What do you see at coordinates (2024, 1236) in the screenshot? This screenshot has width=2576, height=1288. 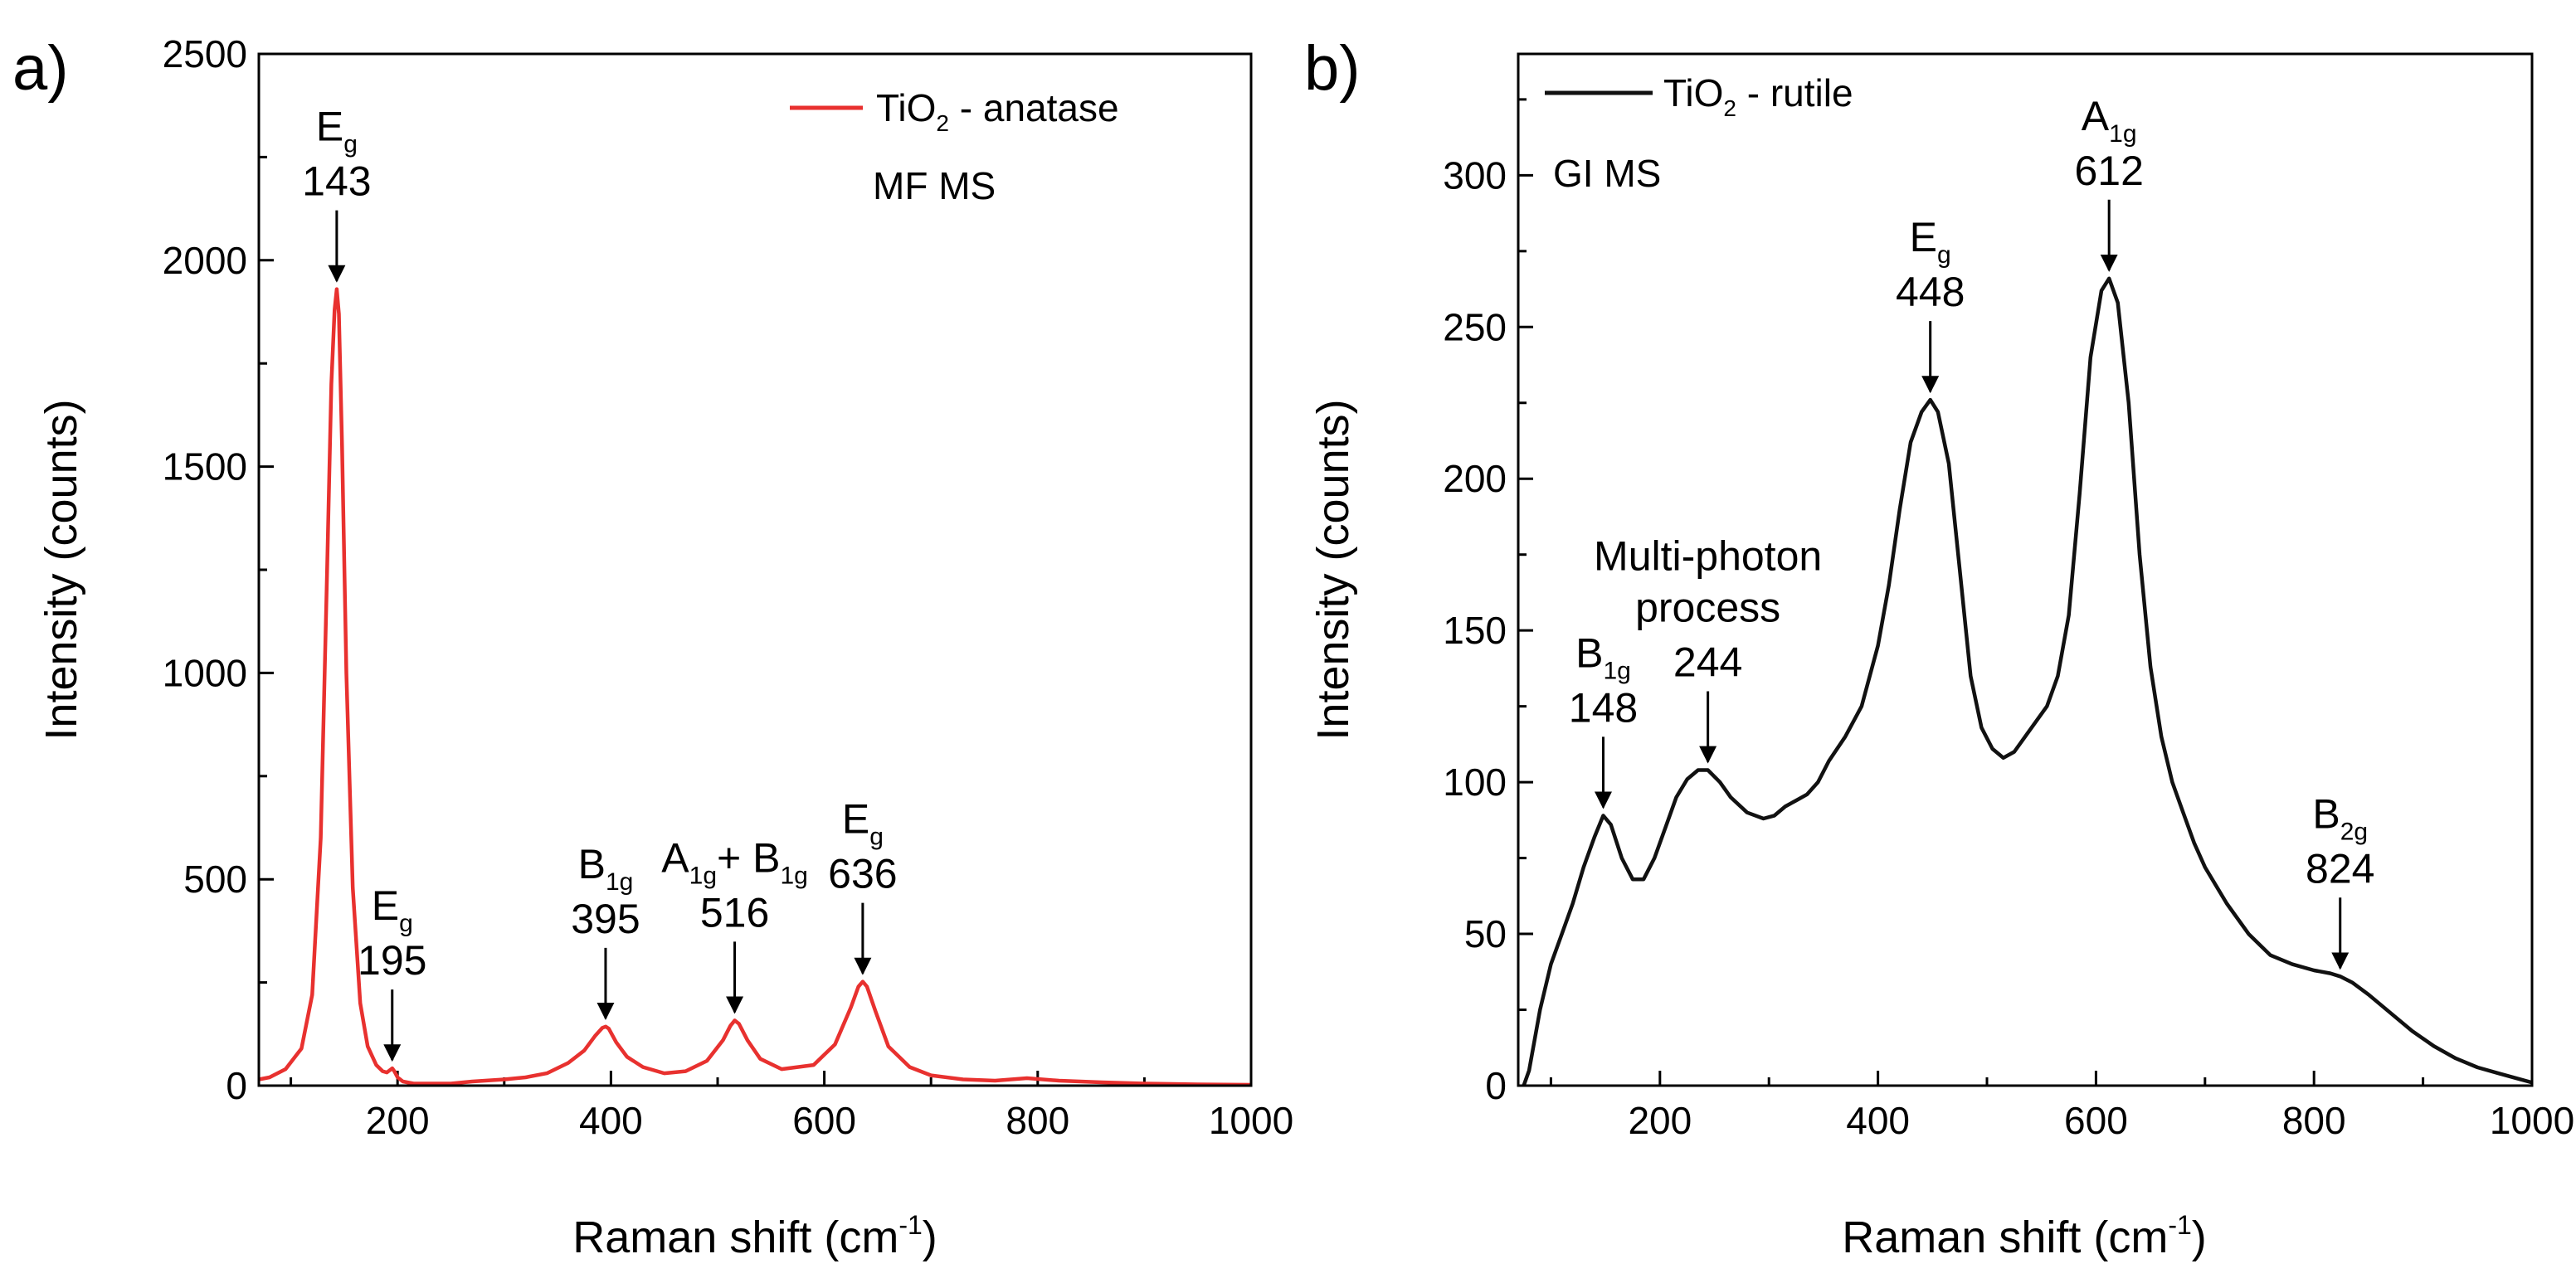 I see `panel-b-x-axis-title: Raman shift (cm-1)` at bounding box center [2024, 1236].